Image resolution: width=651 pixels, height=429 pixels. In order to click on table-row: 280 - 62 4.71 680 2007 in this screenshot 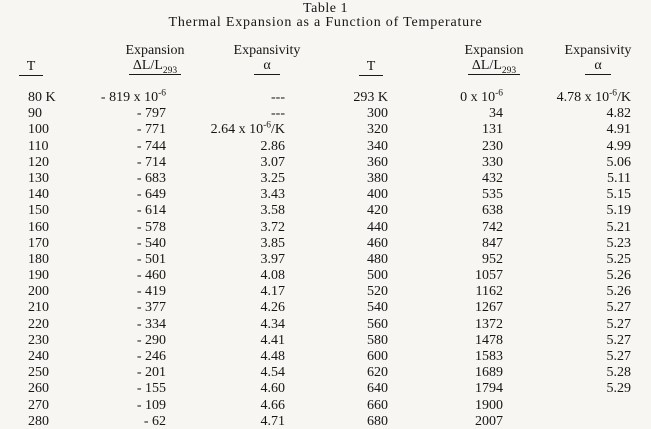, I will do `click(325, 421)`.